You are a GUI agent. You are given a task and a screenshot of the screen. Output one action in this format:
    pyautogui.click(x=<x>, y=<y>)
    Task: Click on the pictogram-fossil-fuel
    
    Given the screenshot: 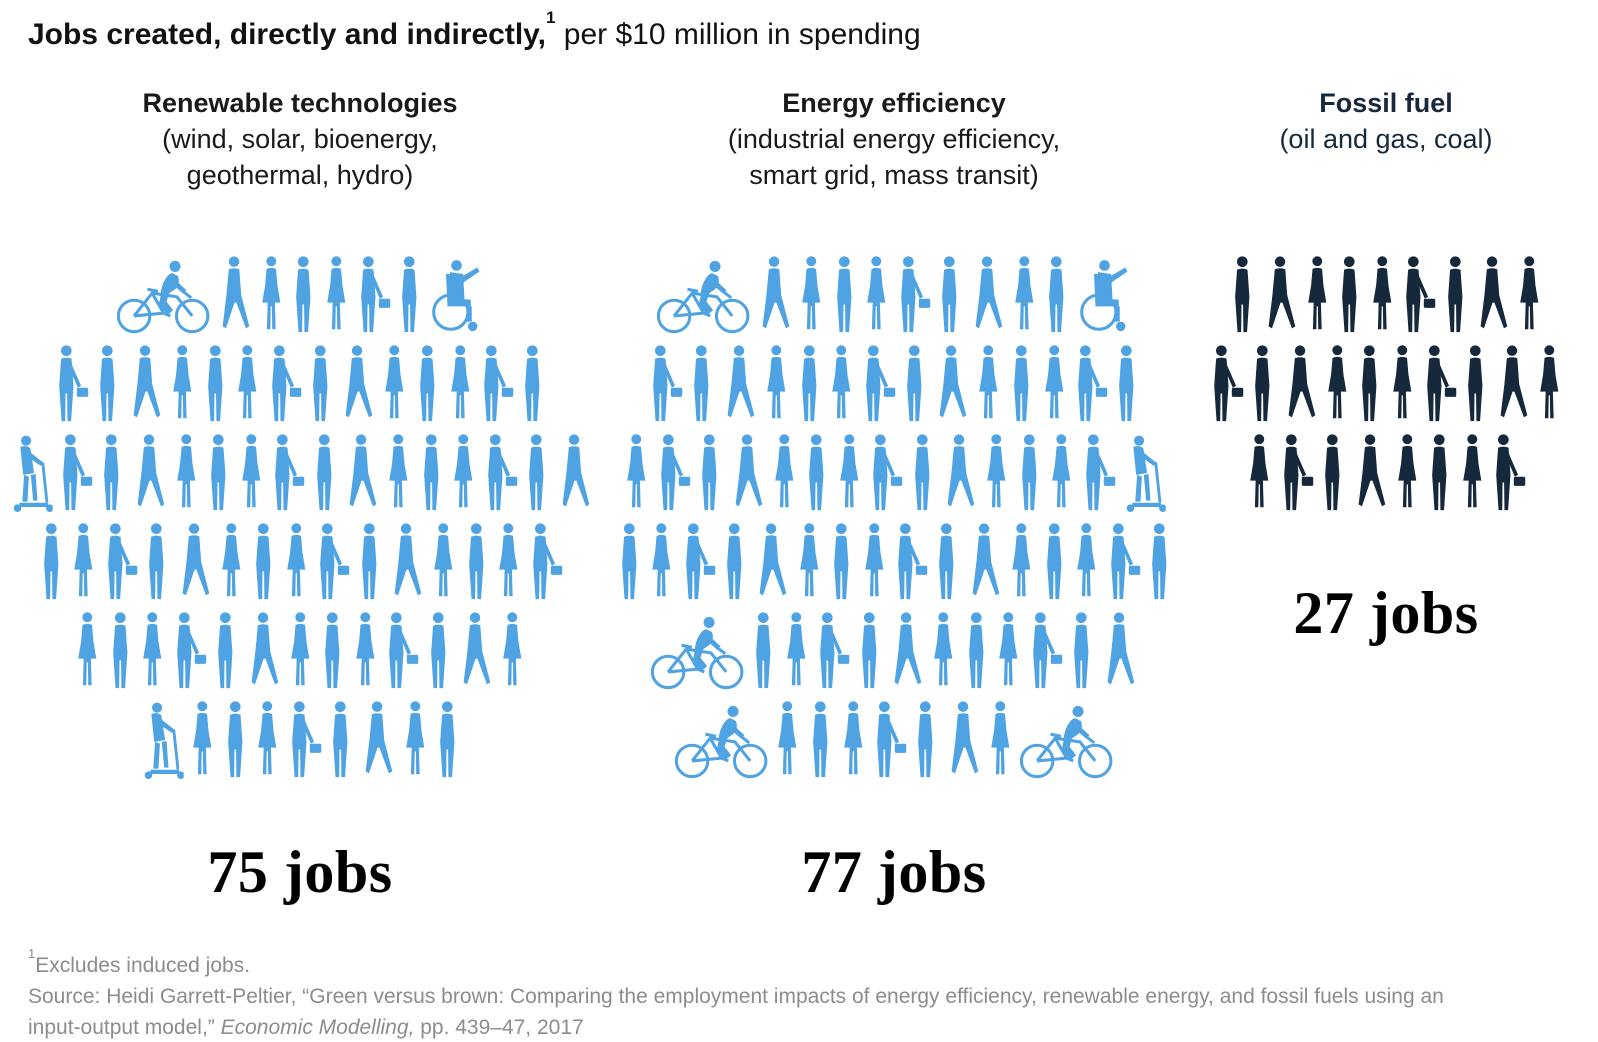 What is the action you would take?
    pyautogui.click(x=1386, y=384)
    